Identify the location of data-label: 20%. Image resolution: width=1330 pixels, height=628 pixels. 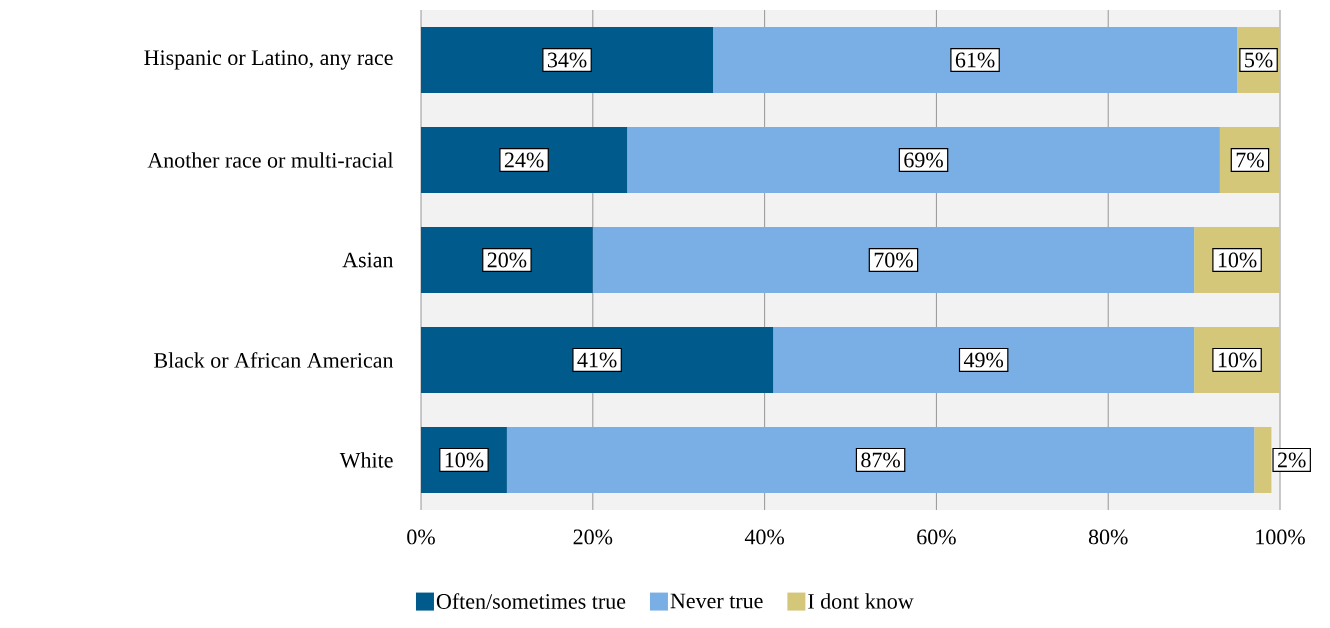
(507, 260).